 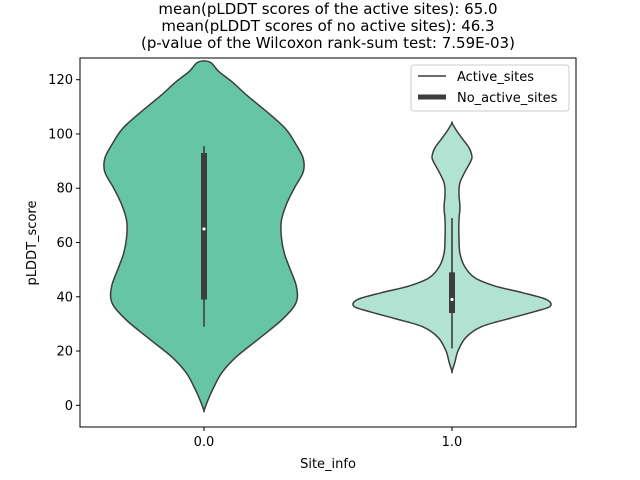 What do you see at coordinates (64, 352) in the screenshot?
I see `y-tick-label: 20` at bounding box center [64, 352].